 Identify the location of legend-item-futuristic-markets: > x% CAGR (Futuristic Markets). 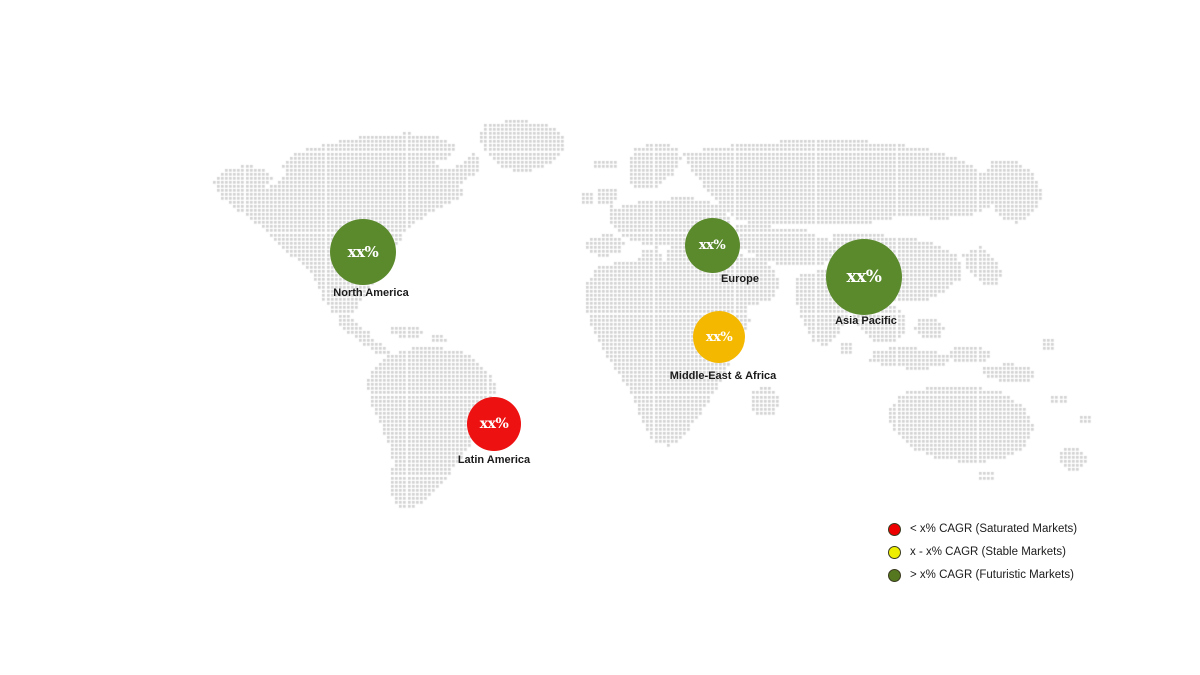
(982, 575).